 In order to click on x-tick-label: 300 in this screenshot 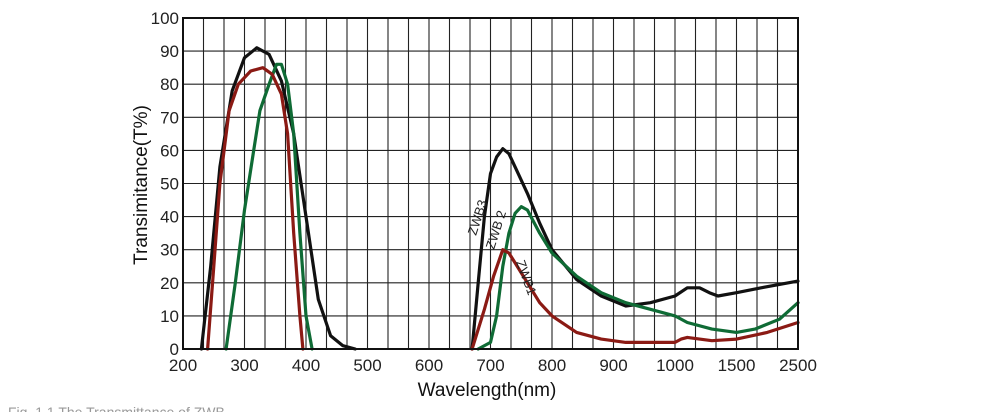, I will do `click(244, 365)`.